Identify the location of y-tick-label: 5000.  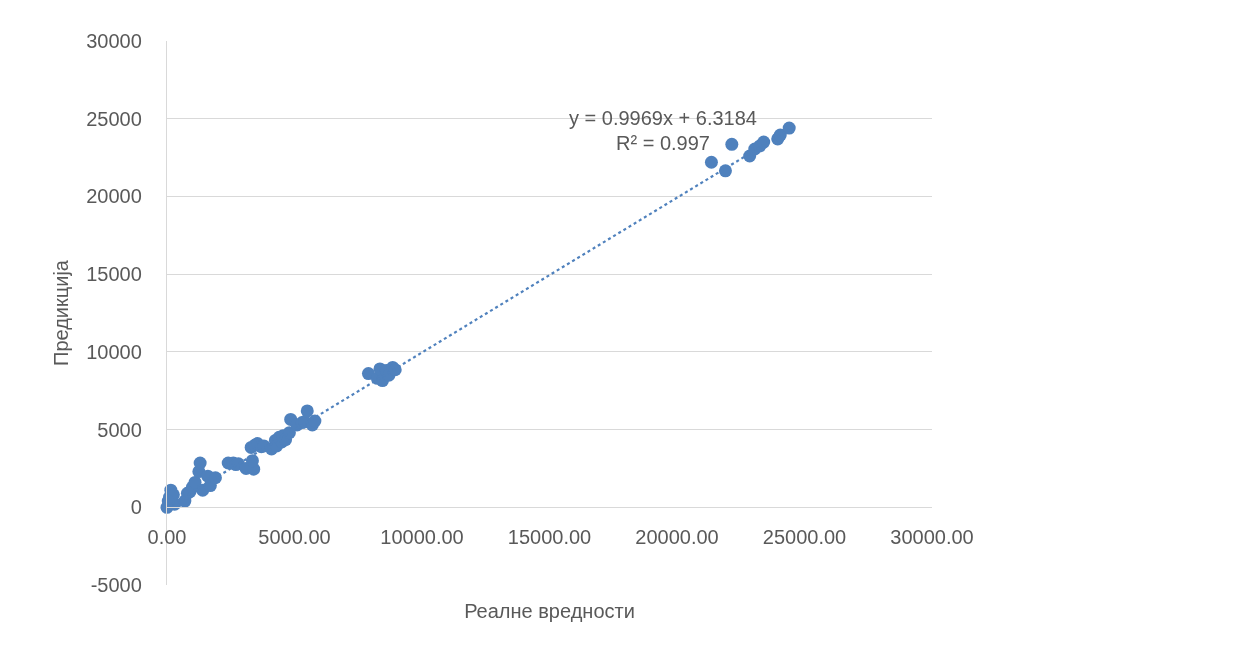
(119, 429).